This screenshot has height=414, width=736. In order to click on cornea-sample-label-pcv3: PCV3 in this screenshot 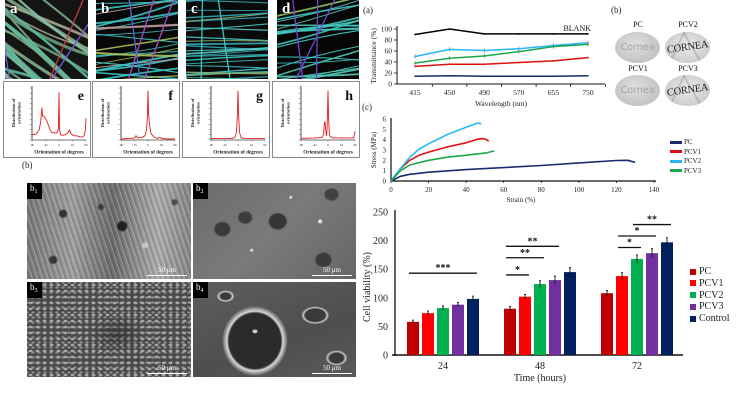, I will do `click(688, 68)`.